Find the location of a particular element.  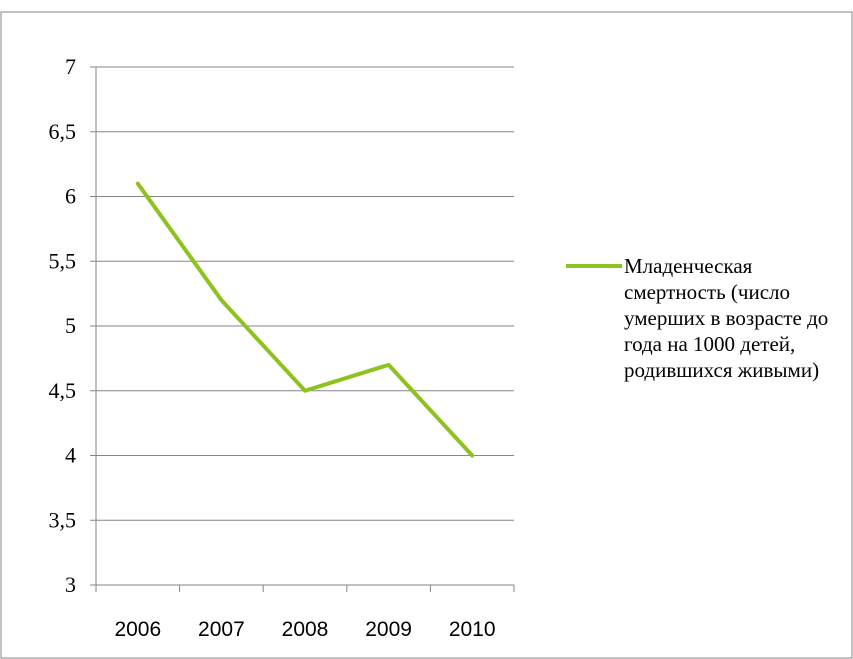

x-tick-label: 2010 is located at coordinates (472, 629).